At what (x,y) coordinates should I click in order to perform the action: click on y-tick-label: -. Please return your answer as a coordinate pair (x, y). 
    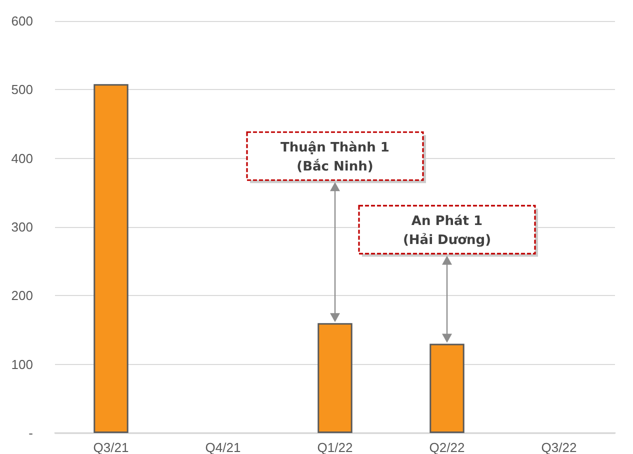
    Looking at the image, I should click on (30, 433).